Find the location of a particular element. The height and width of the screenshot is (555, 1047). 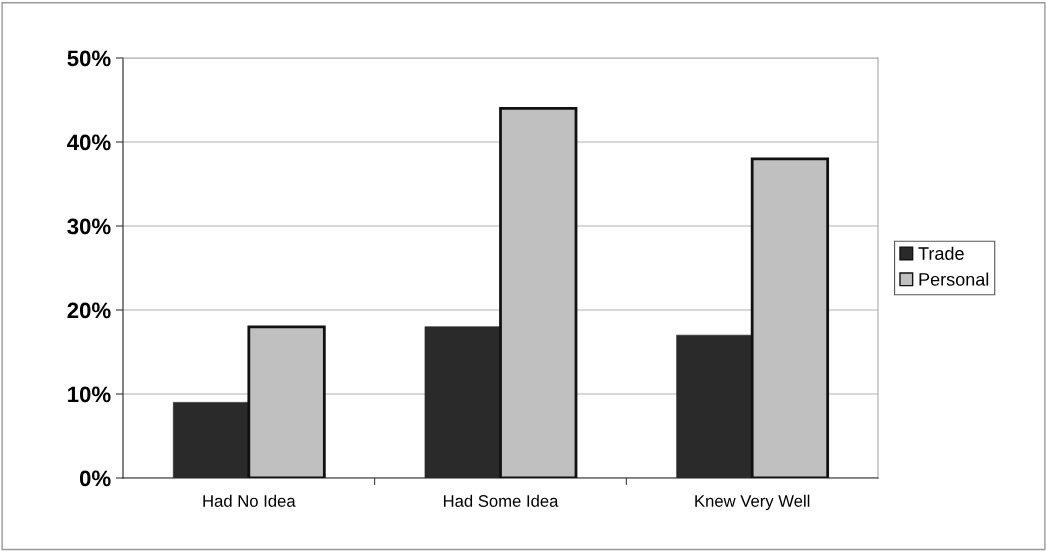

x-tick-label: Had Some Idea is located at coordinates (501, 500).